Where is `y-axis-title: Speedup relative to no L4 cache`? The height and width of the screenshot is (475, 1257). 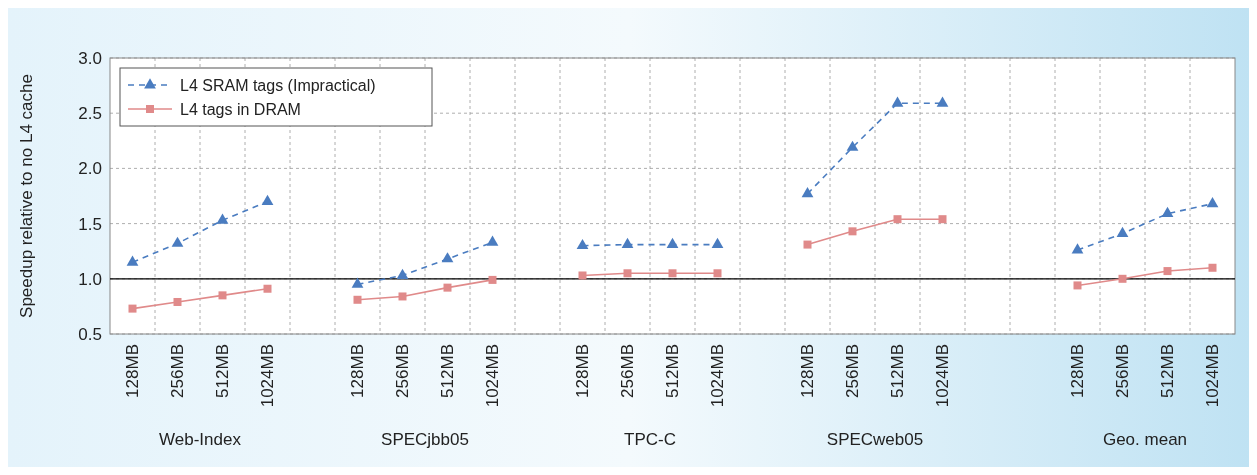 y-axis-title: Speedup relative to no L4 cache is located at coordinates (26, 196).